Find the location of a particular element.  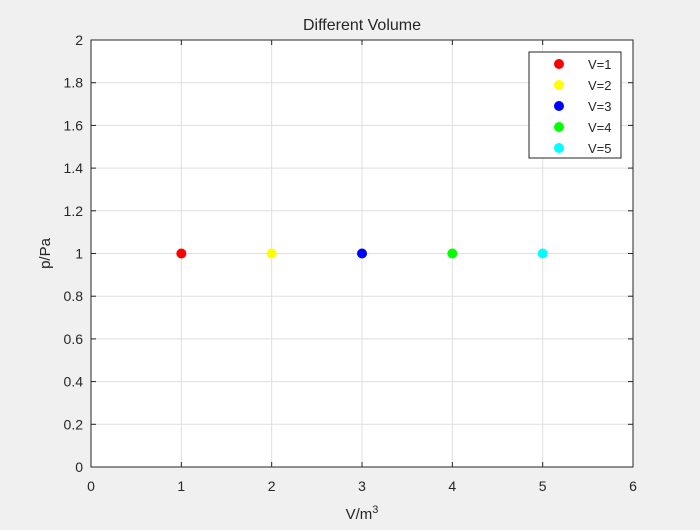

y-tick-label: 0.4 is located at coordinates (74, 382).